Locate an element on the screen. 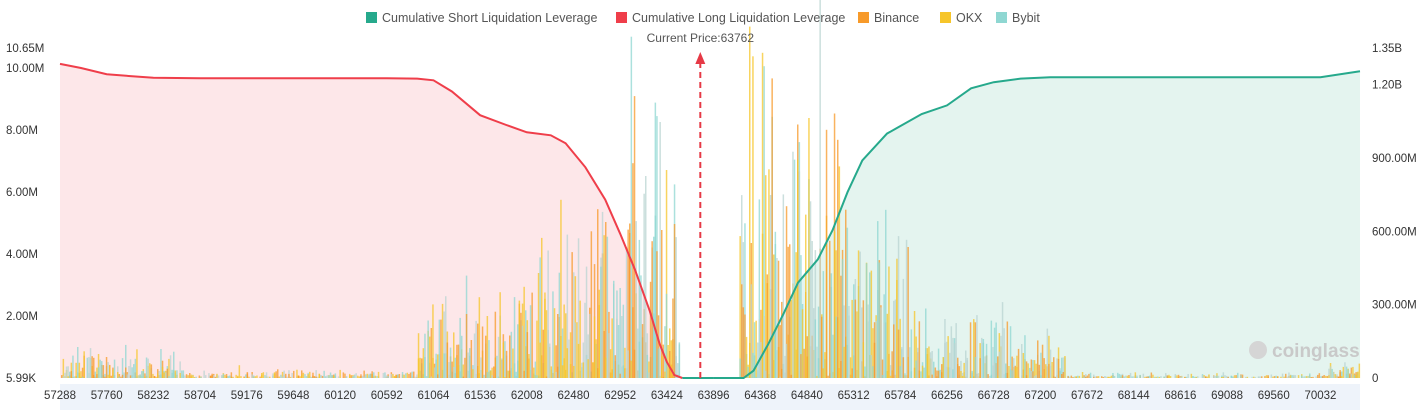 The width and height of the screenshot is (1428, 415). legend-label: Bybit is located at coordinates (1026, 18).